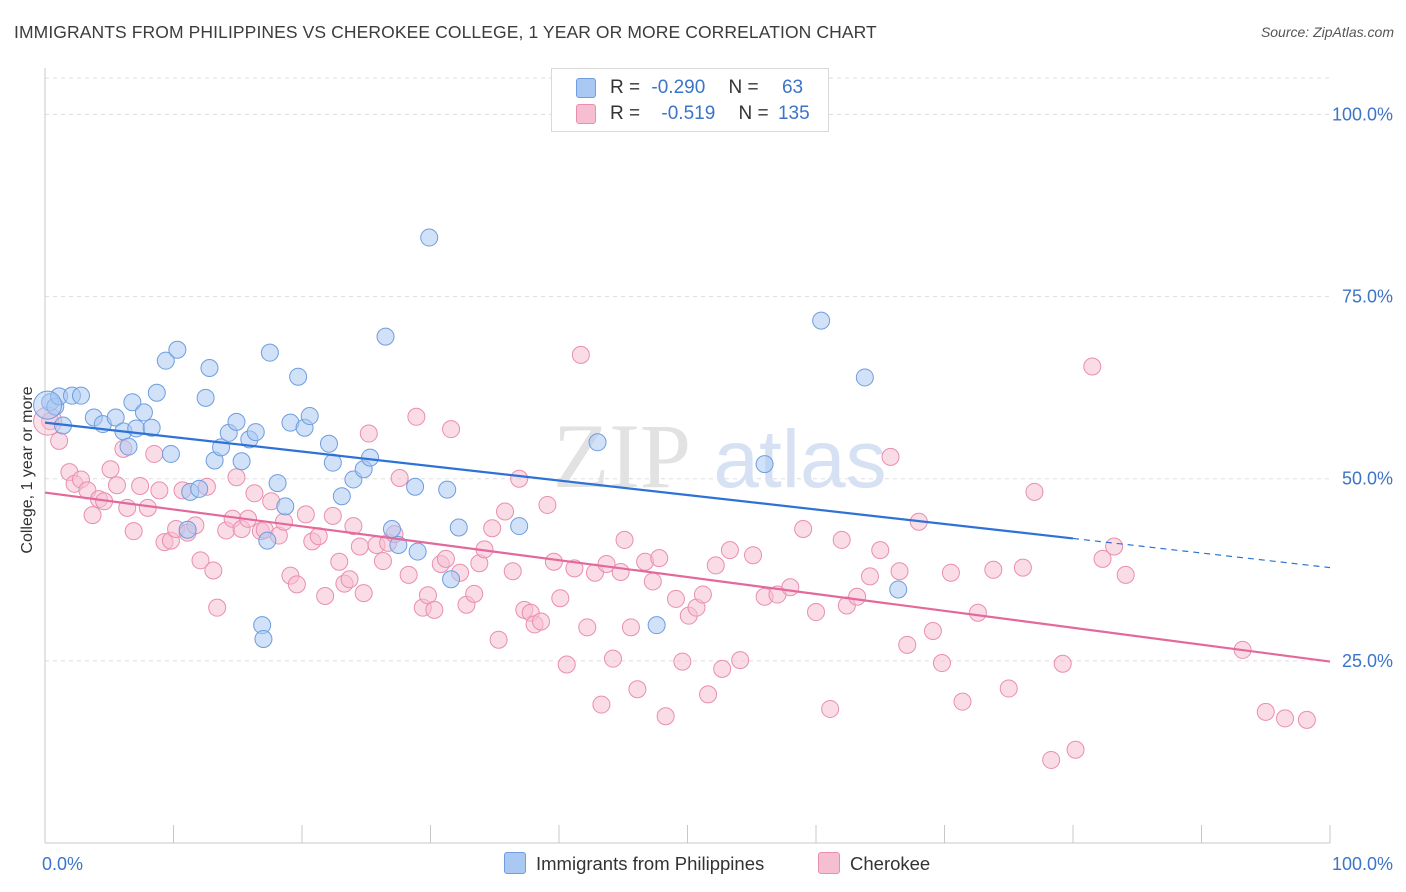  Describe the element at coordinates (874, 863) in the screenshot. I see `bottom-legend-cherokee: Cherokee` at that location.